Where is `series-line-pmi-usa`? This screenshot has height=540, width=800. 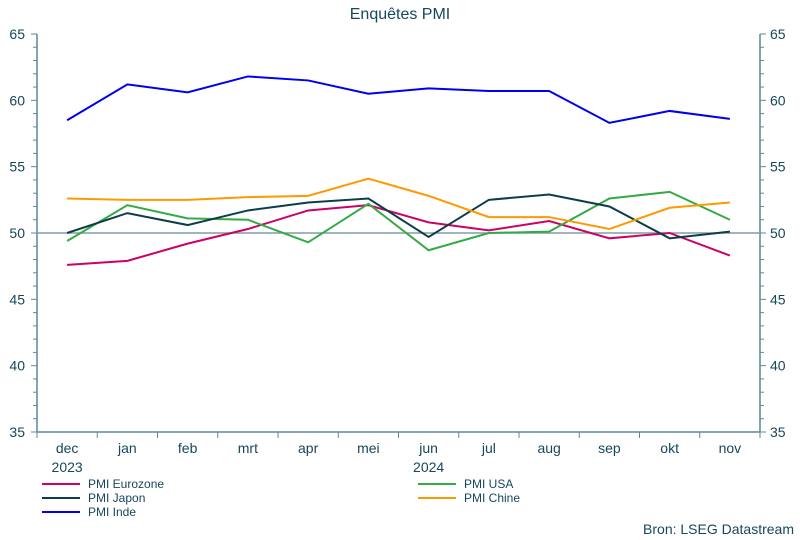
series-line-pmi-usa is located at coordinates (398, 221).